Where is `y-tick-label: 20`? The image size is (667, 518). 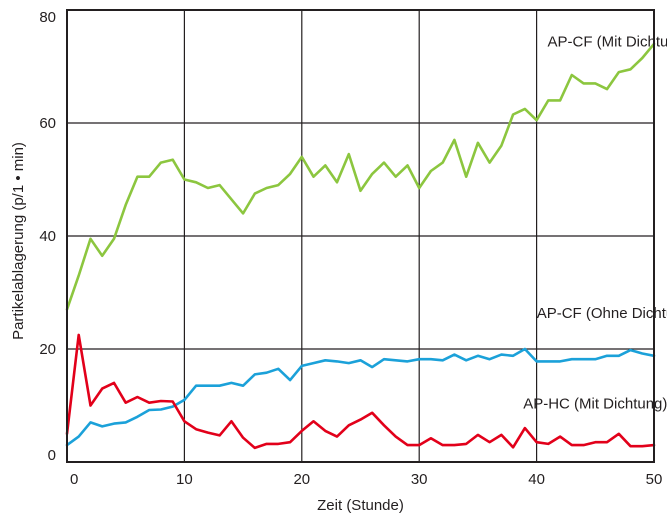 y-tick-label: 20 is located at coordinates (47, 349).